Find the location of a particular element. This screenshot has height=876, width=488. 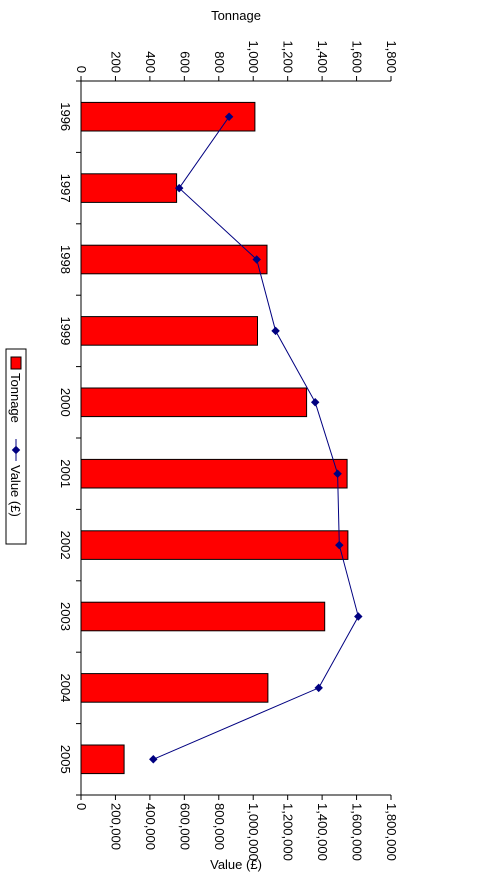

left-tick-label-8: 1,600 is located at coordinates (357, 56).